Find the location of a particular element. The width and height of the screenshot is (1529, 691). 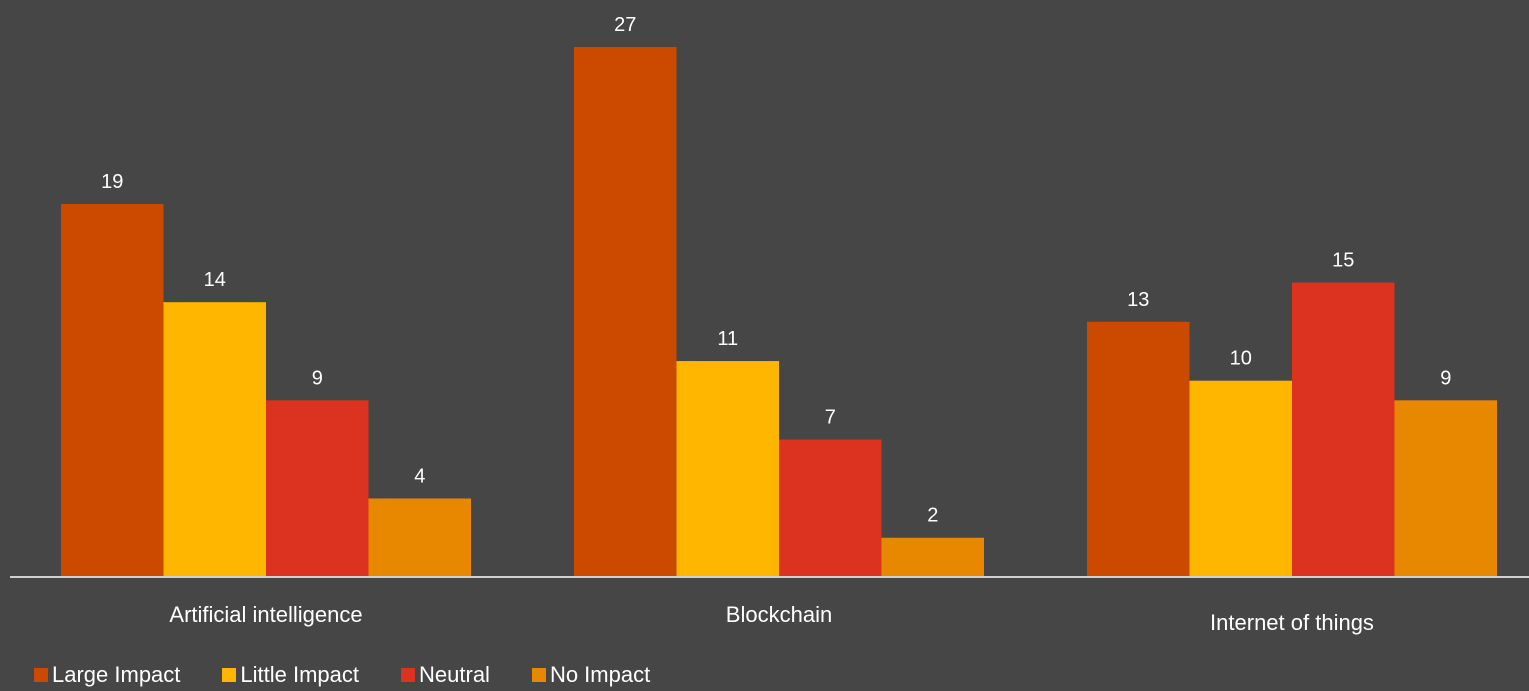

bar-artificial-intelligence-large-impact is located at coordinates (112, 390).